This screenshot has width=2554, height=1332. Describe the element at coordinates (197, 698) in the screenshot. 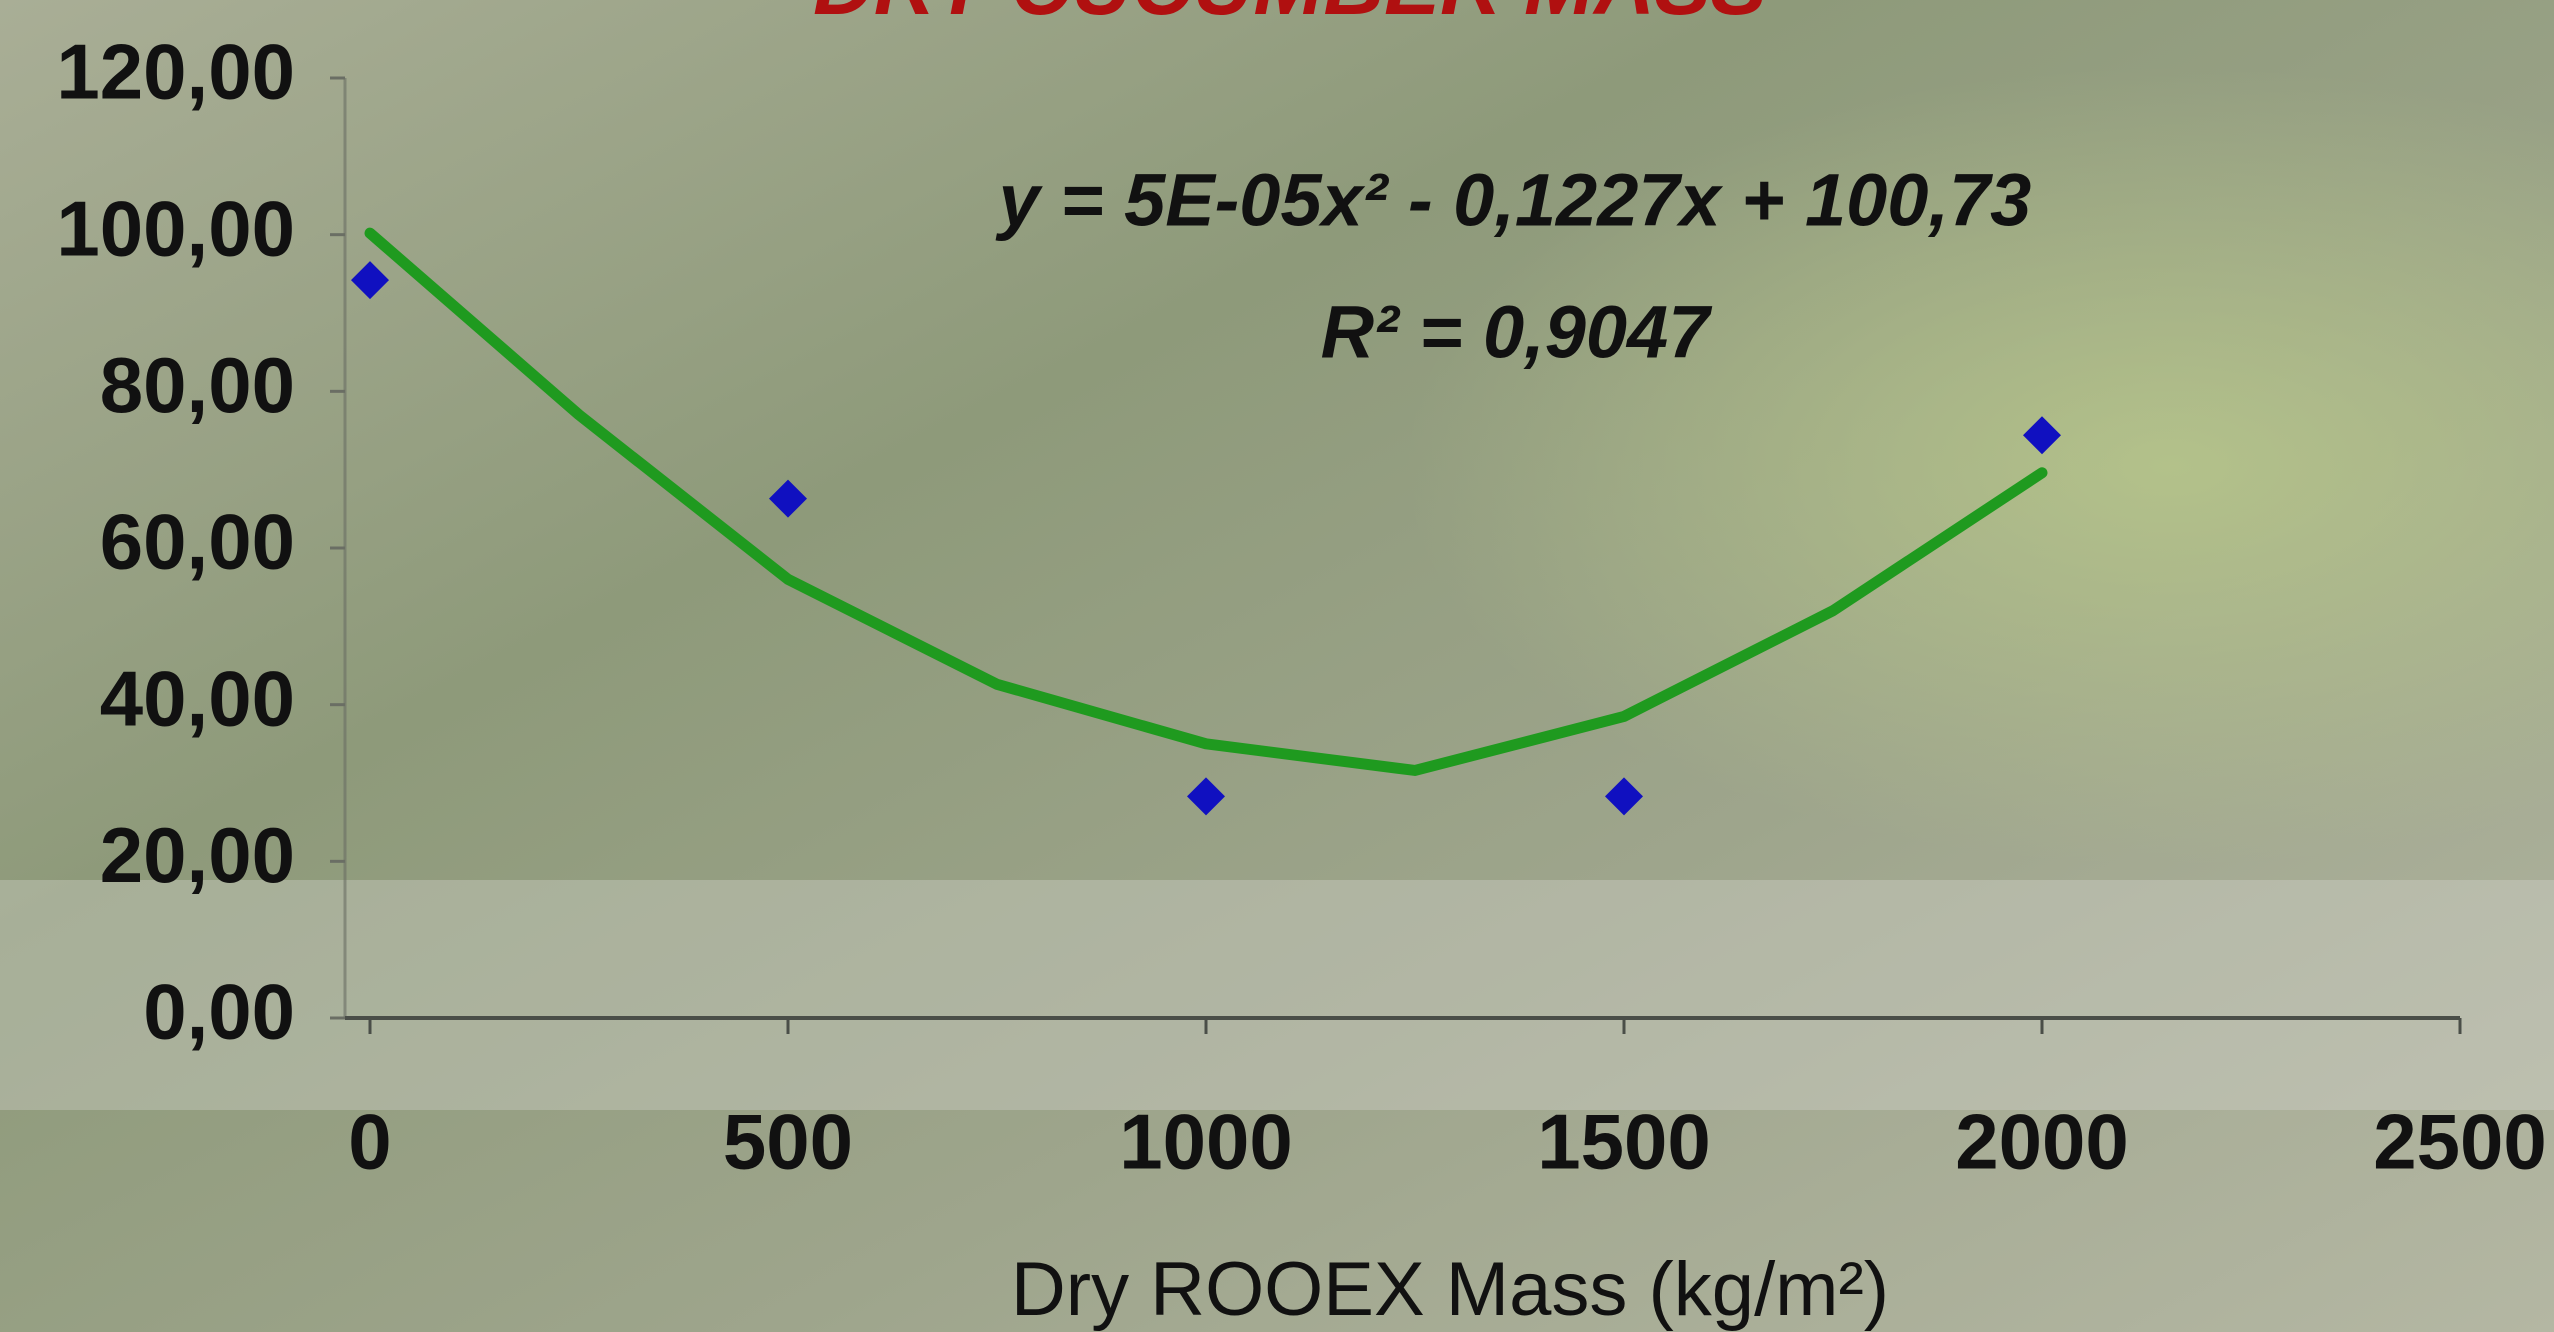

I see `y-tick-label: 40,00` at that location.